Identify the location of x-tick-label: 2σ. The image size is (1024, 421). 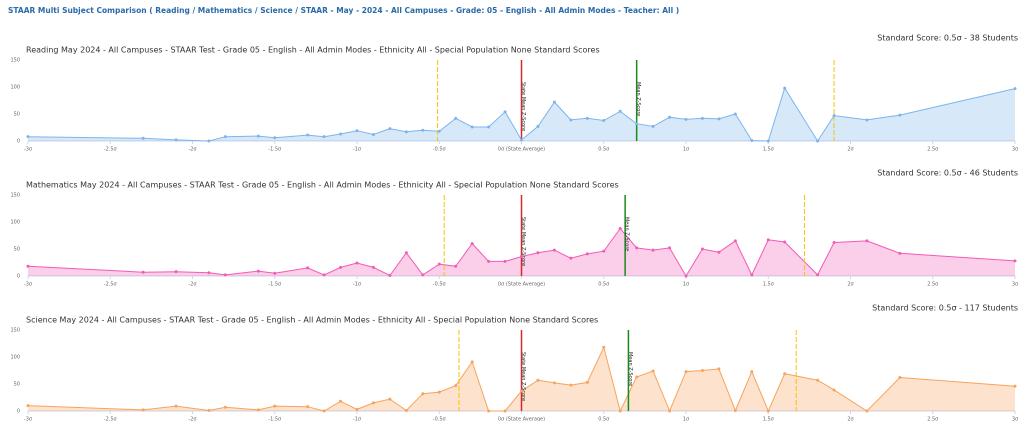
(850, 285).